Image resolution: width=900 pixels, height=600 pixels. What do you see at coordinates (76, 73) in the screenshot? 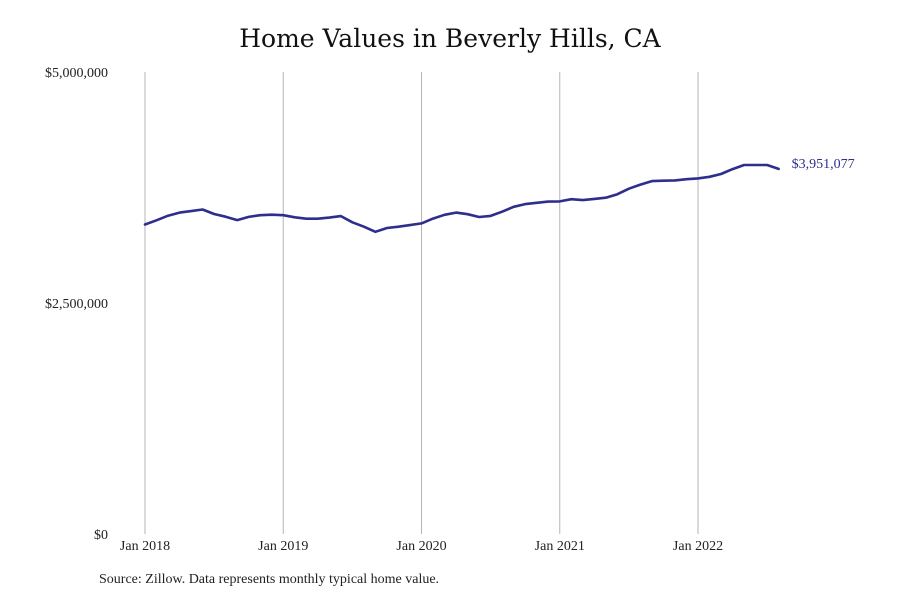
I see `y-tick-label: $5,000,000` at bounding box center [76, 73].